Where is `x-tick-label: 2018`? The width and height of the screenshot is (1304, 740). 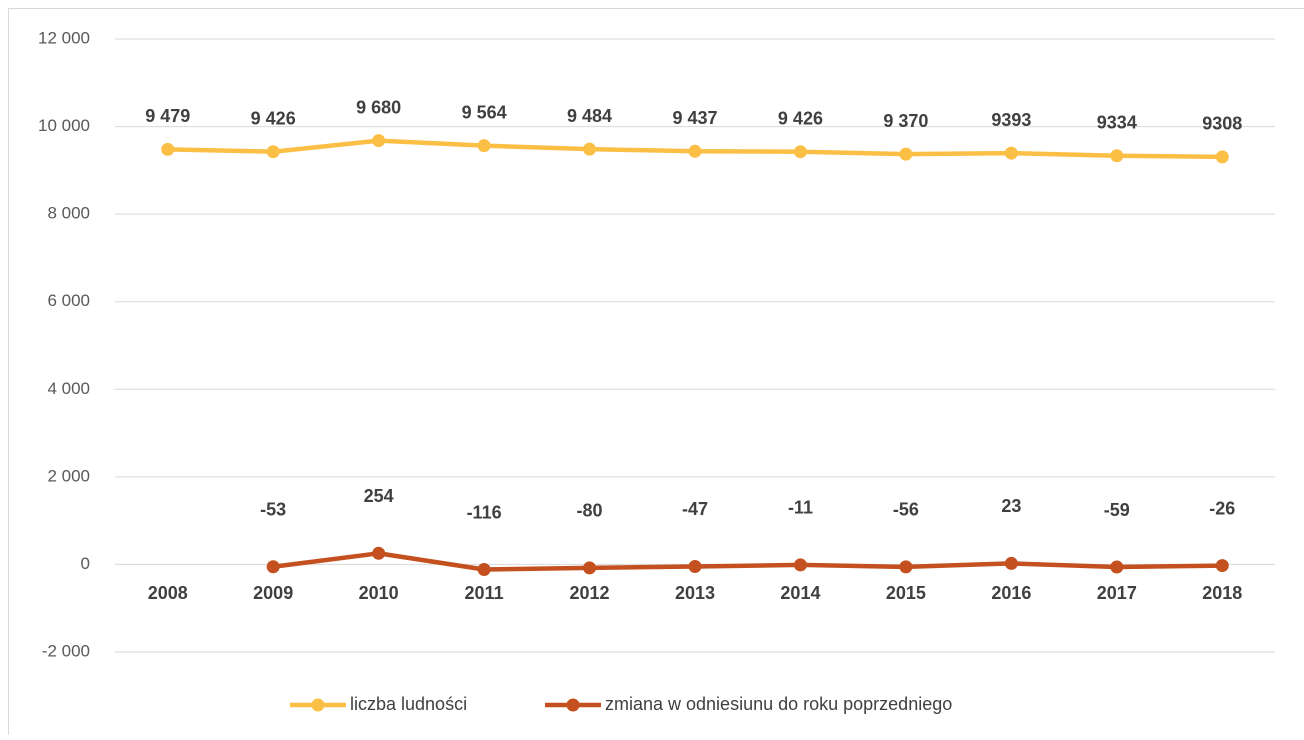
x-tick-label: 2018 is located at coordinates (1222, 593).